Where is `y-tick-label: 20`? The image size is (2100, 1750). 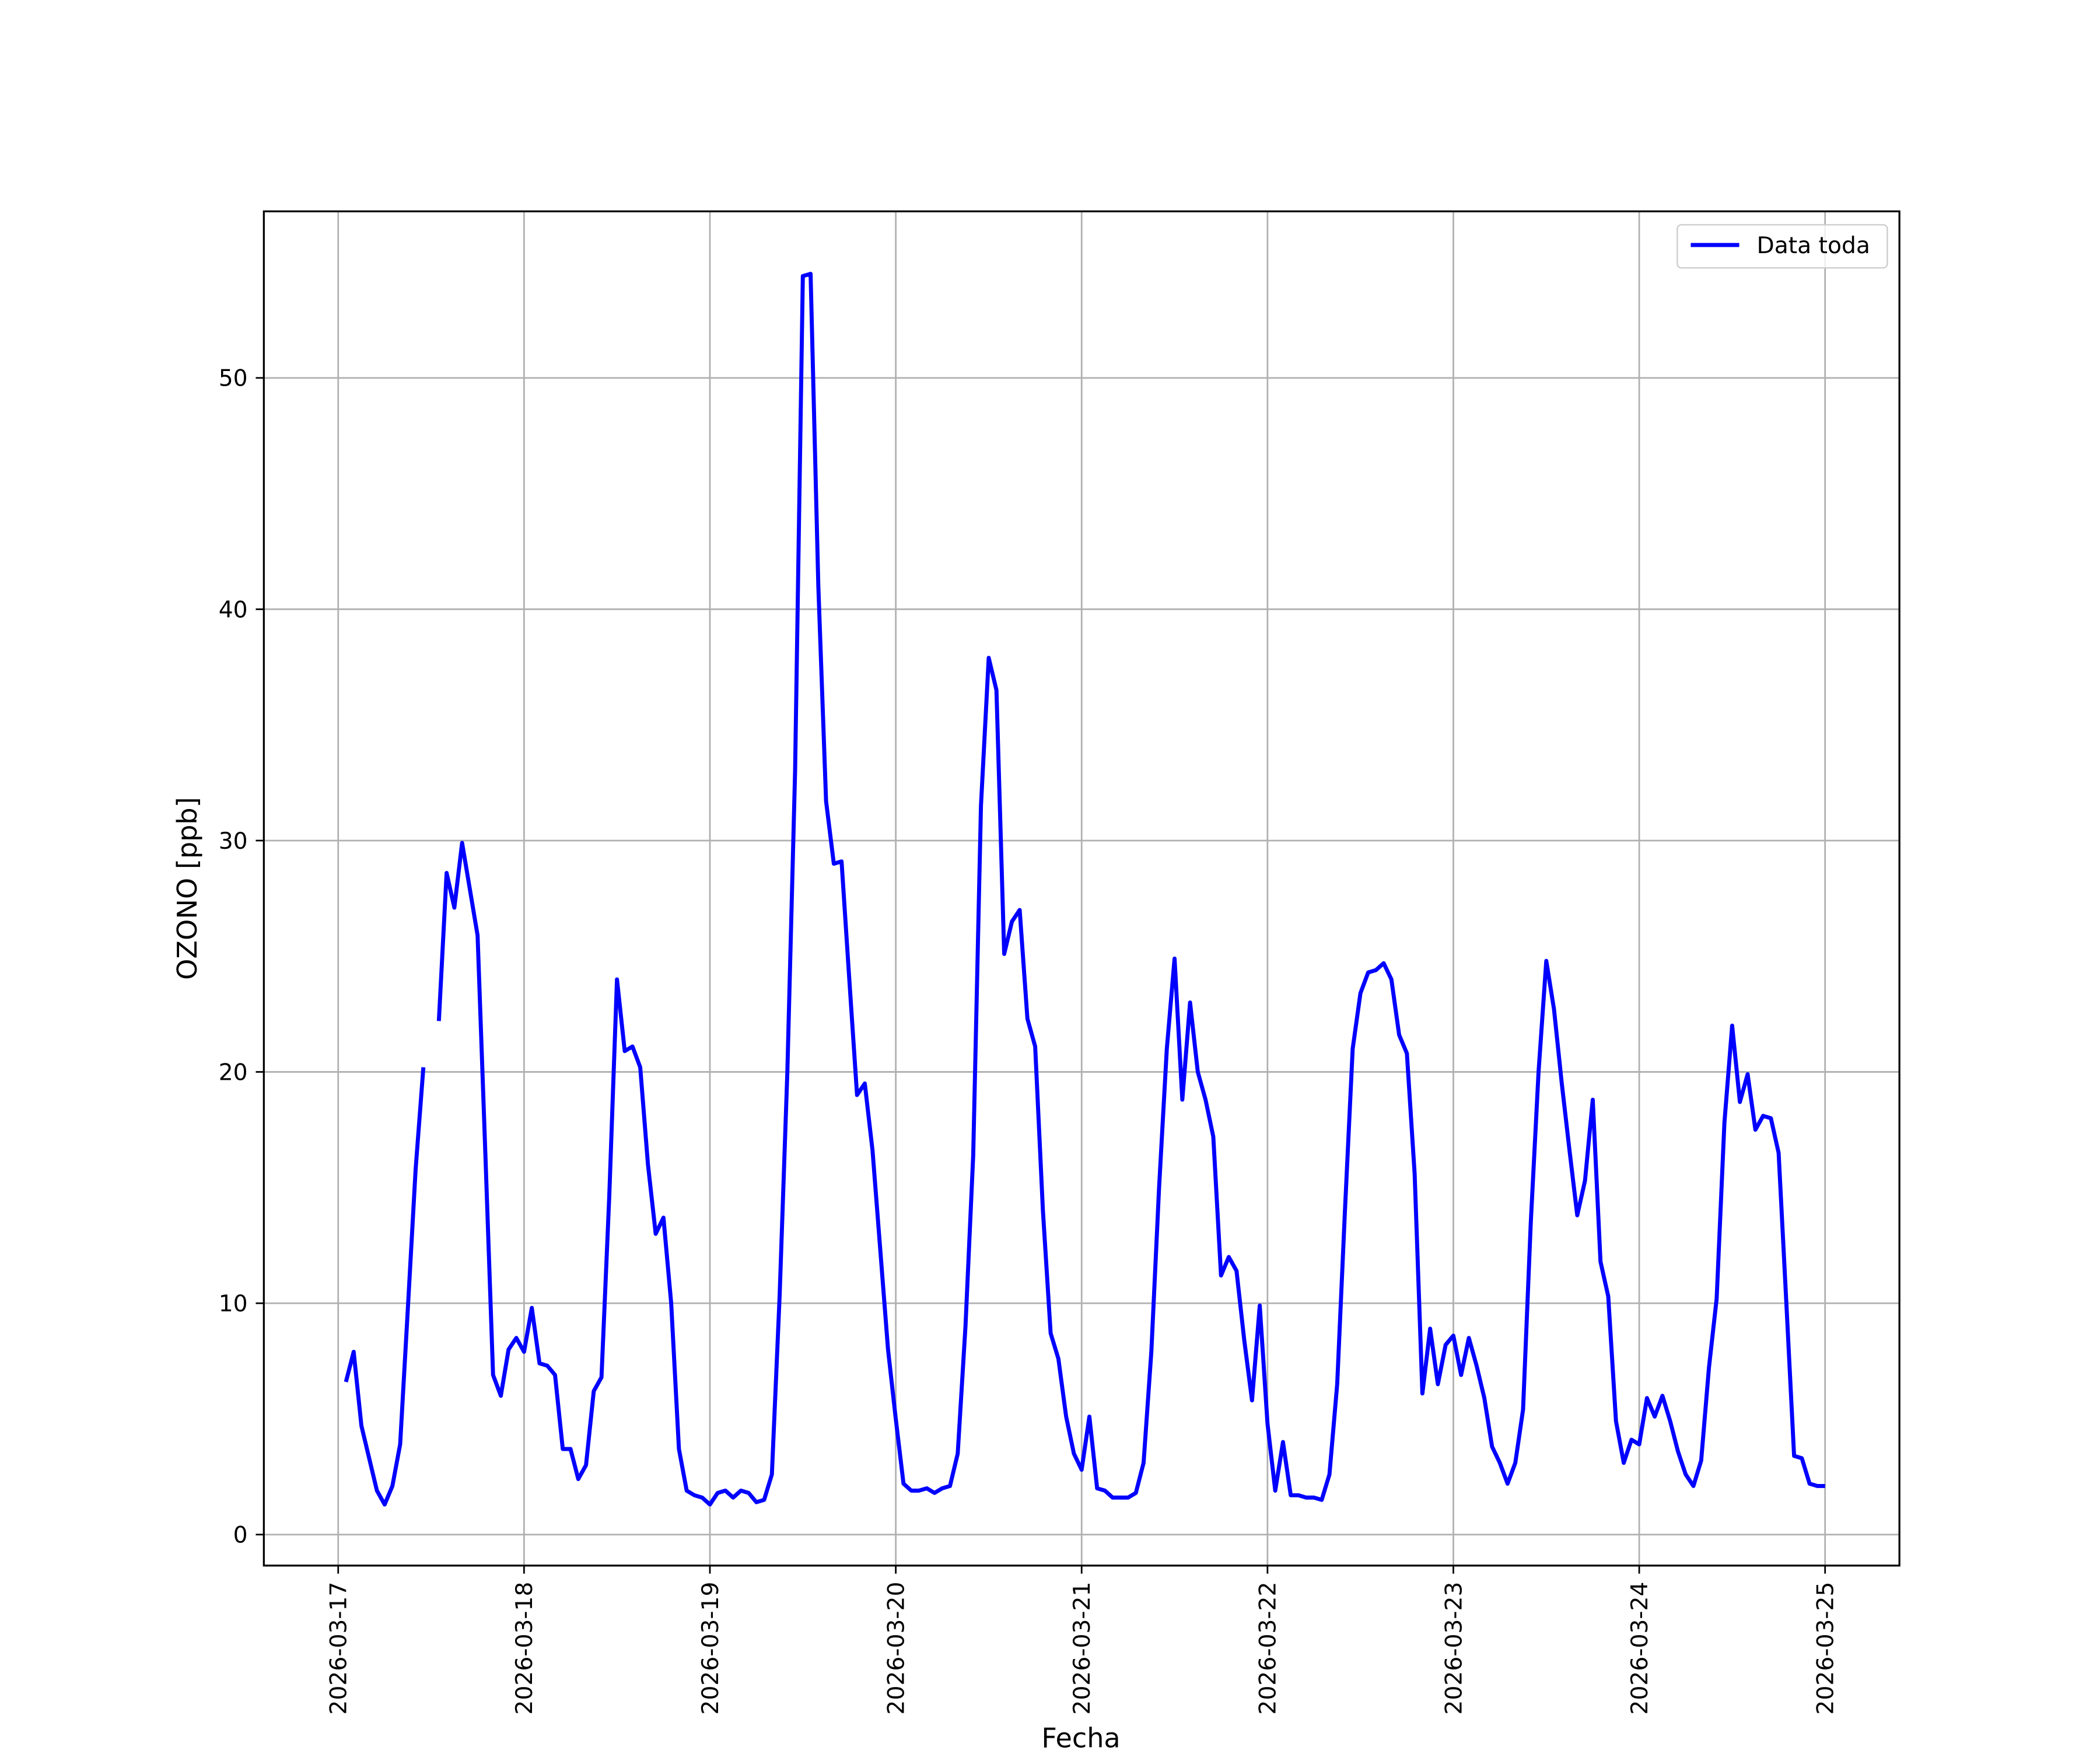 y-tick-label: 20 is located at coordinates (233, 1072).